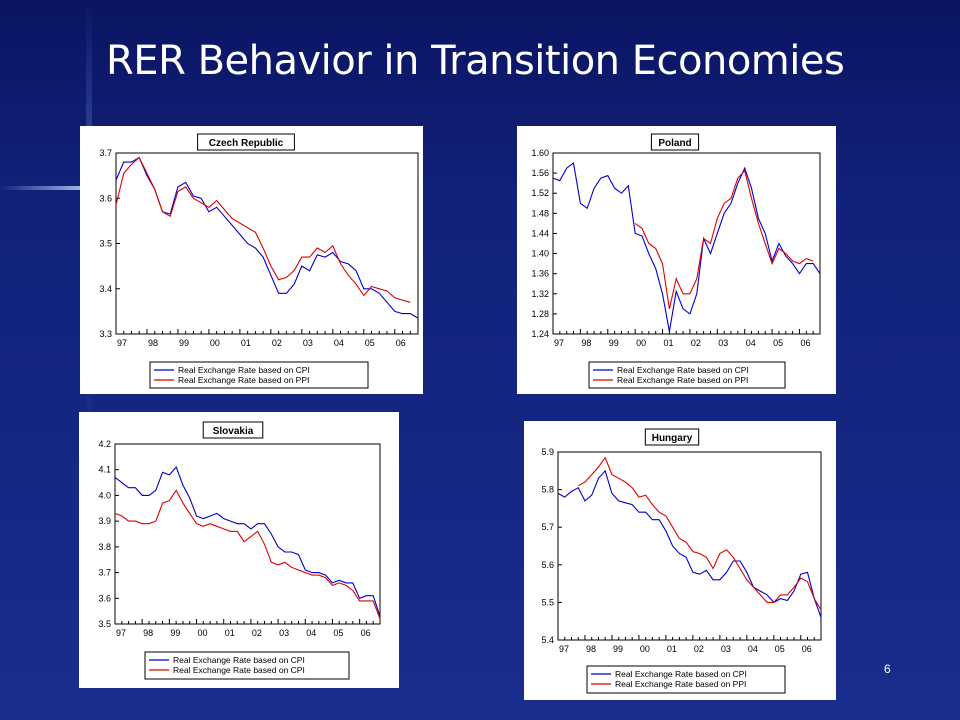  What do you see at coordinates (540, 334) in the screenshot?
I see `y-tick-label: 1.24` at bounding box center [540, 334].